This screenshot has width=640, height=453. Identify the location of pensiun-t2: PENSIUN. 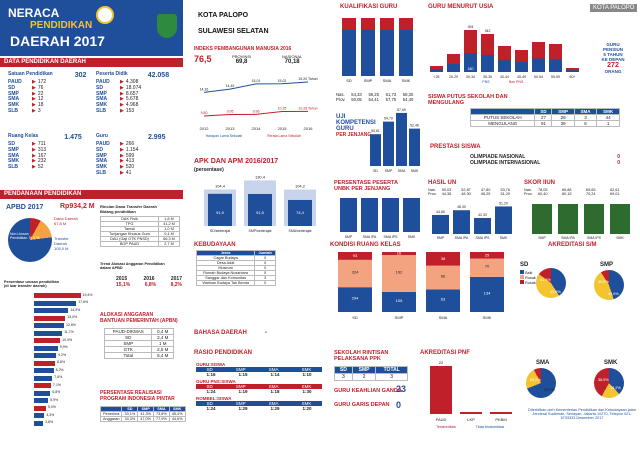
(612, 49).